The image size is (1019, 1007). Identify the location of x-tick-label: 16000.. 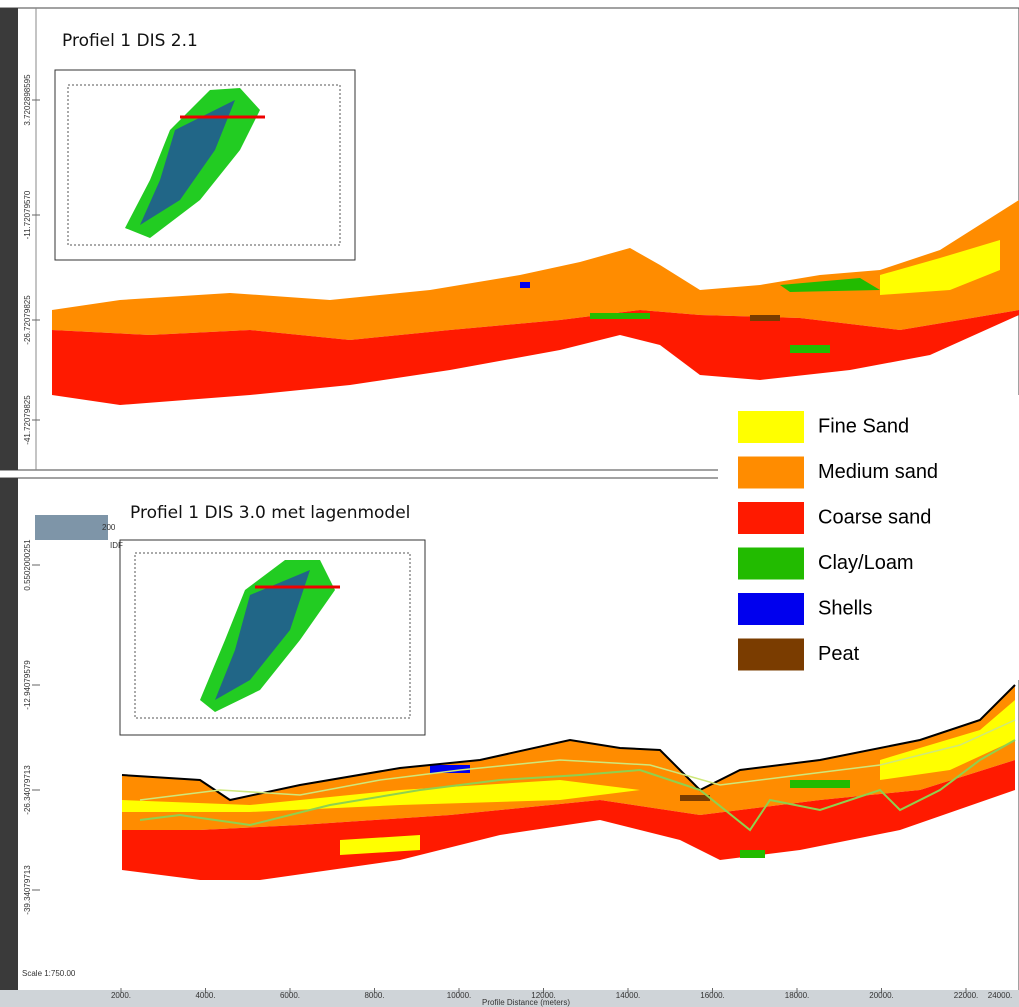
(712, 995).